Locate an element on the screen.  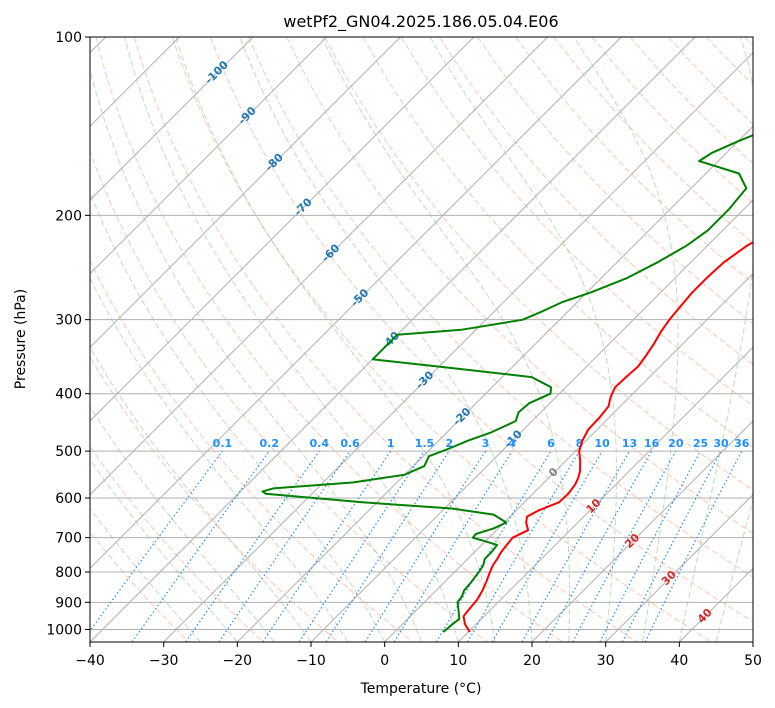
y-tick-label: 600 is located at coordinates (68, 499).